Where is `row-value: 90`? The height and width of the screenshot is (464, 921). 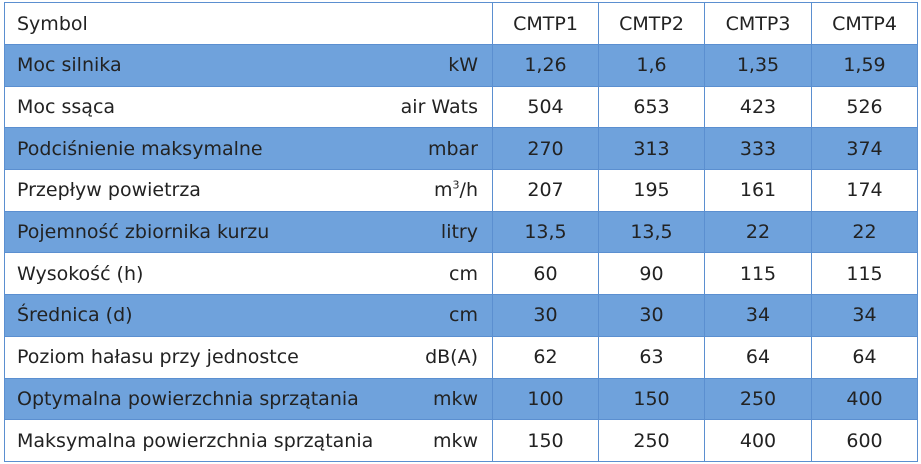
row-value: 90 is located at coordinates (651, 274).